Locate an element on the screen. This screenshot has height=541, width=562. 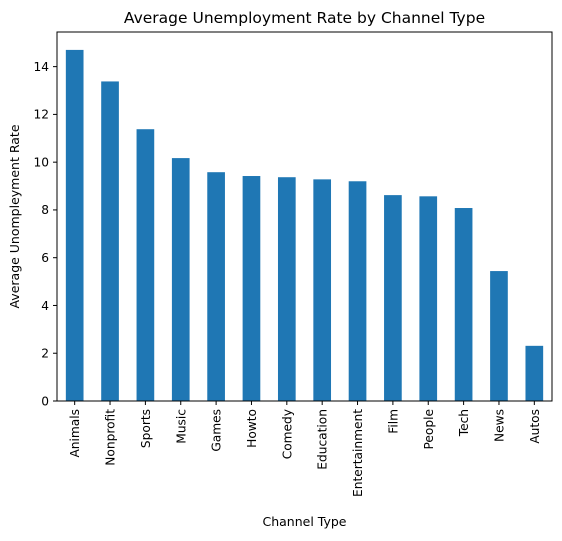
y-tick-label: 14 is located at coordinates (41, 67).